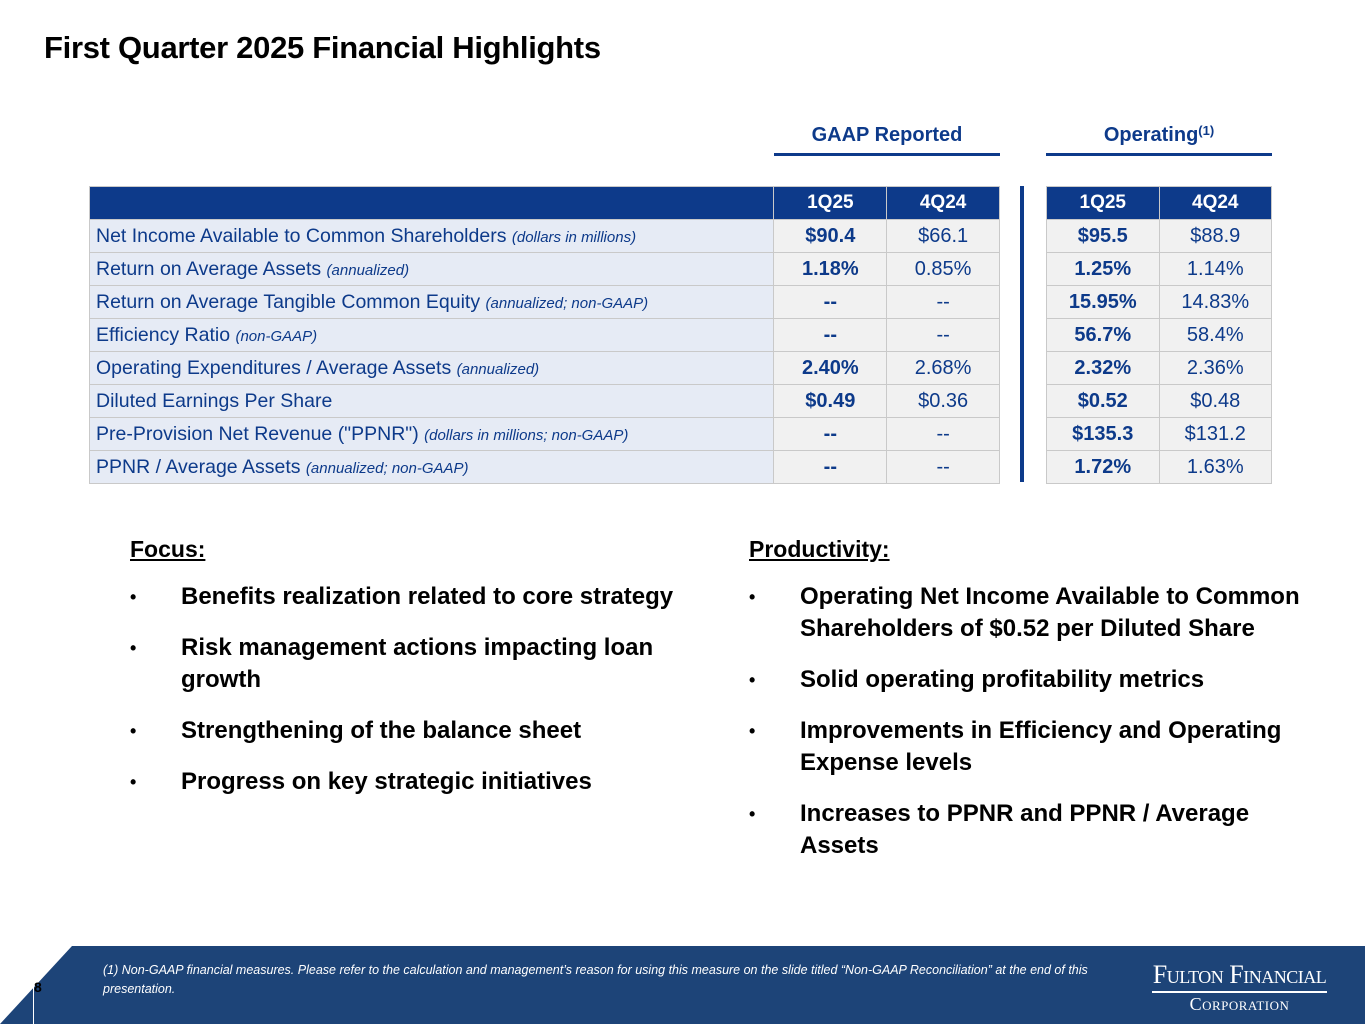 The width and height of the screenshot is (1365, 1024). I want to click on operating-col-1q25: 1Q25, so click(1103, 203).